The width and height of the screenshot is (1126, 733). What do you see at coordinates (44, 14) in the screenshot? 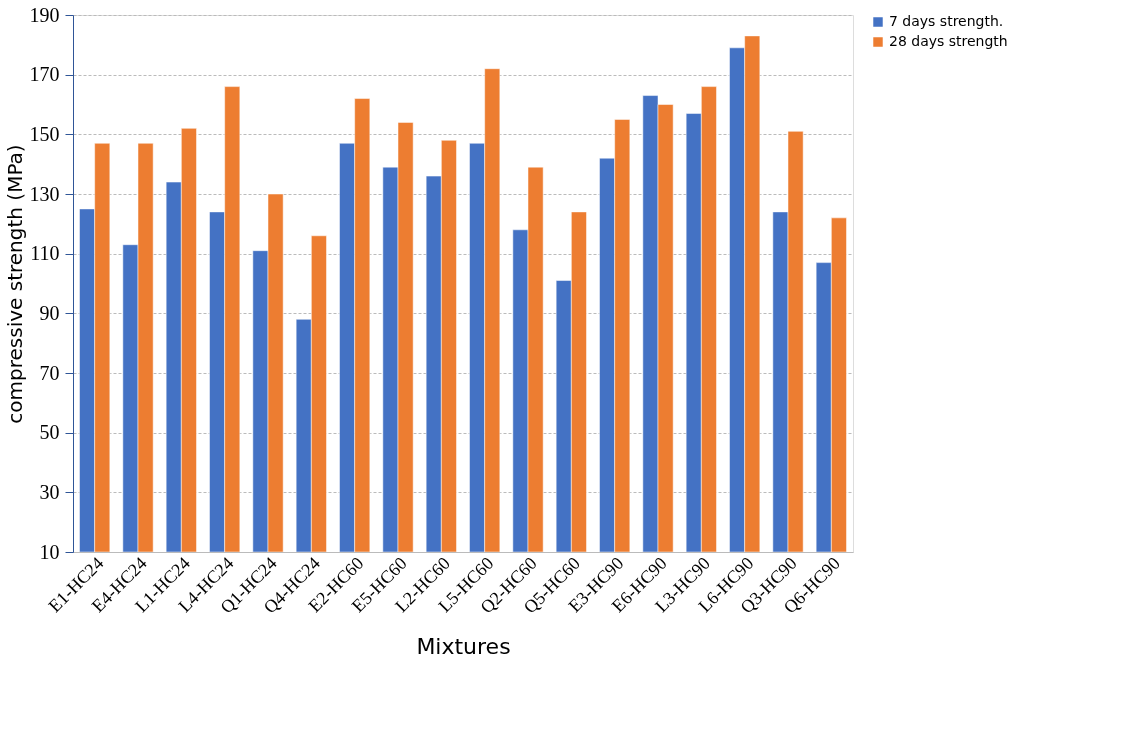
I see `y-tick-label: 190` at bounding box center [44, 14].